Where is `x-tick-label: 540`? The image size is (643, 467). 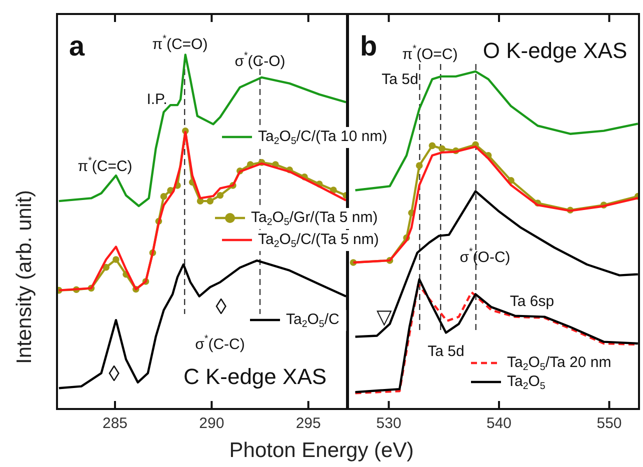
x-tick-label: 540 is located at coordinates (499, 423).